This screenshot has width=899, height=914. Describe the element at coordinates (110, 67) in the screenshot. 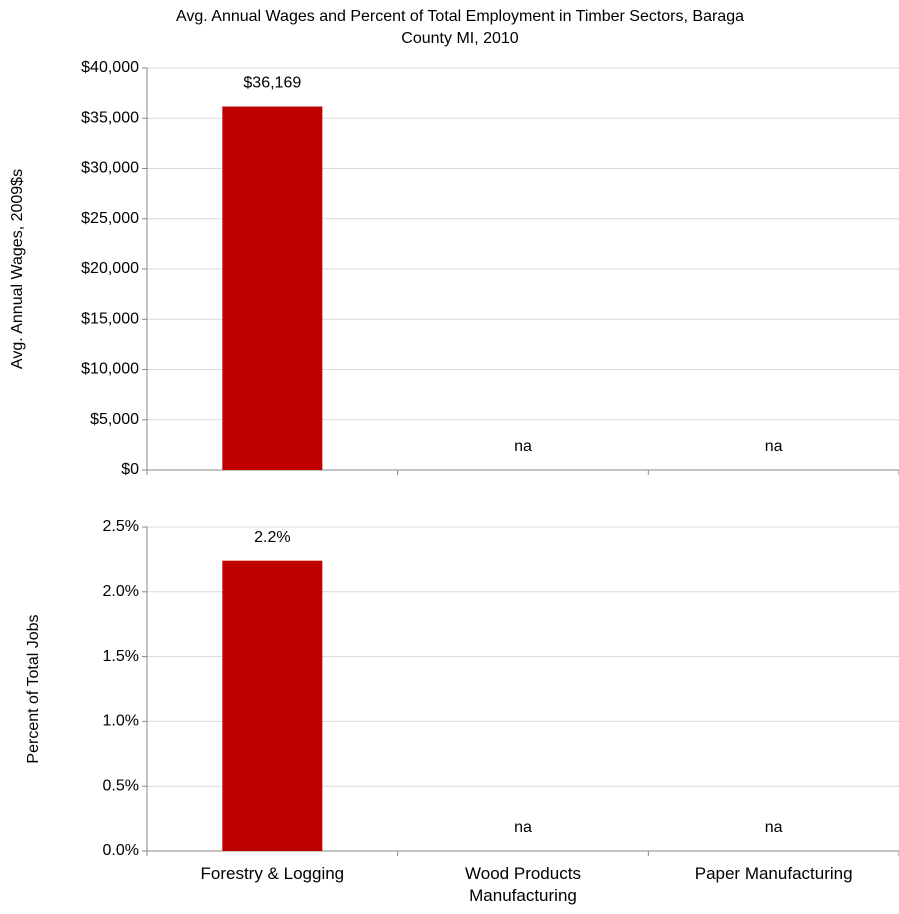

I see `y-tick-label: $40,000` at that location.